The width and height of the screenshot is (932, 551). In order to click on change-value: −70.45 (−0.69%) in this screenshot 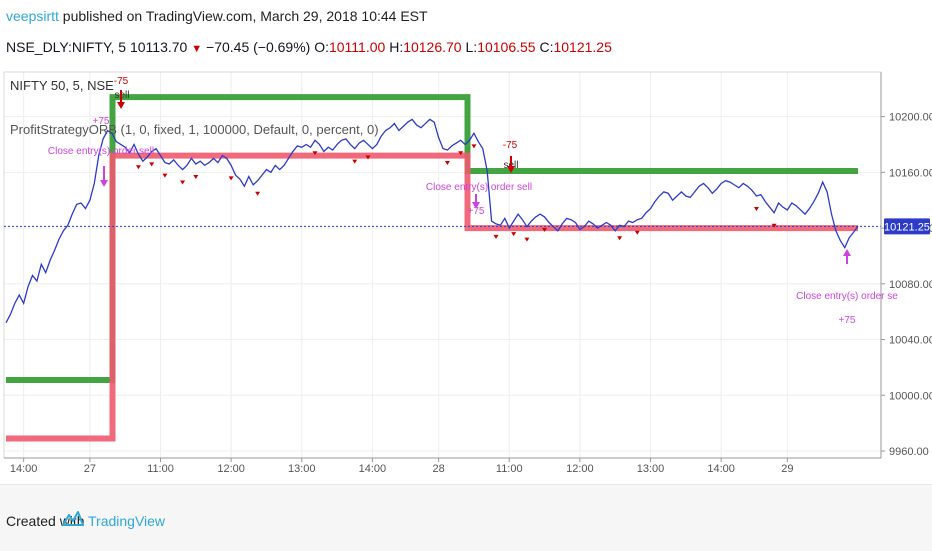, I will do `click(258, 47)`.